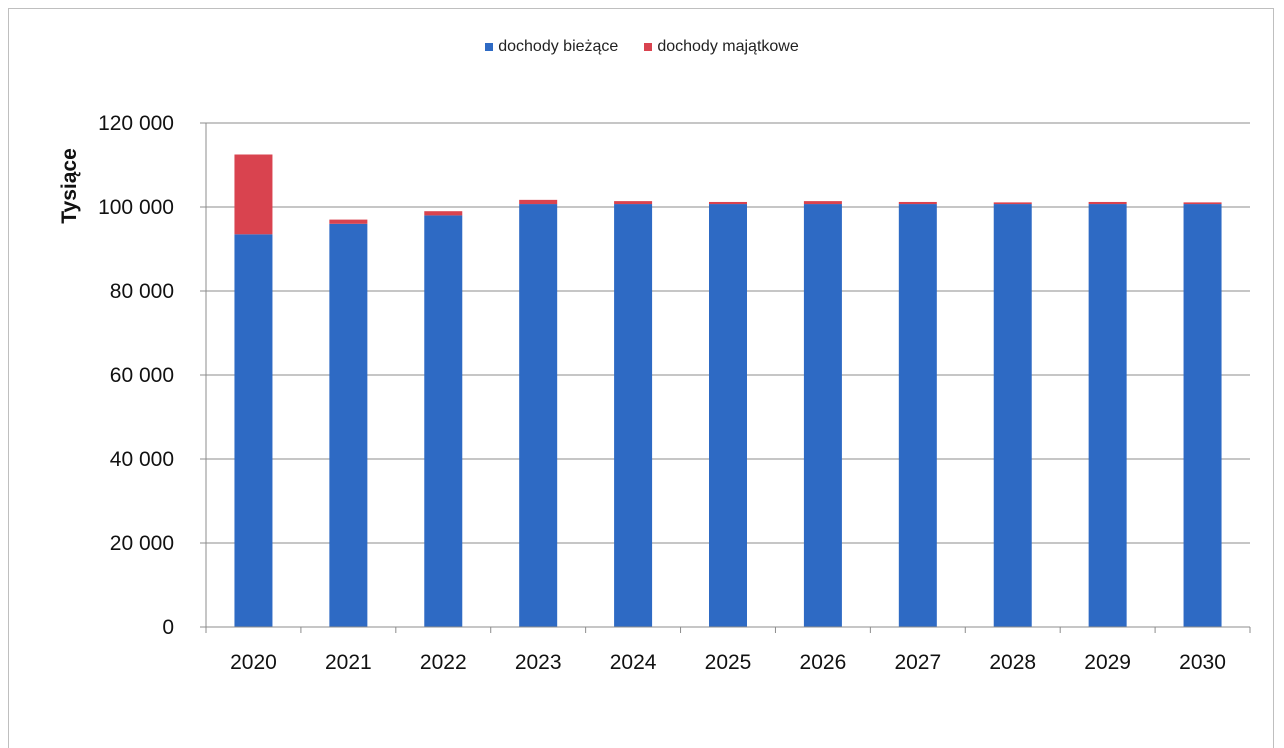 The image size is (1284, 748). What do you see at coordinates (538, 662) in the screenshot?
I see `x-tick-label: 2023` at bounding box center [538, 662].